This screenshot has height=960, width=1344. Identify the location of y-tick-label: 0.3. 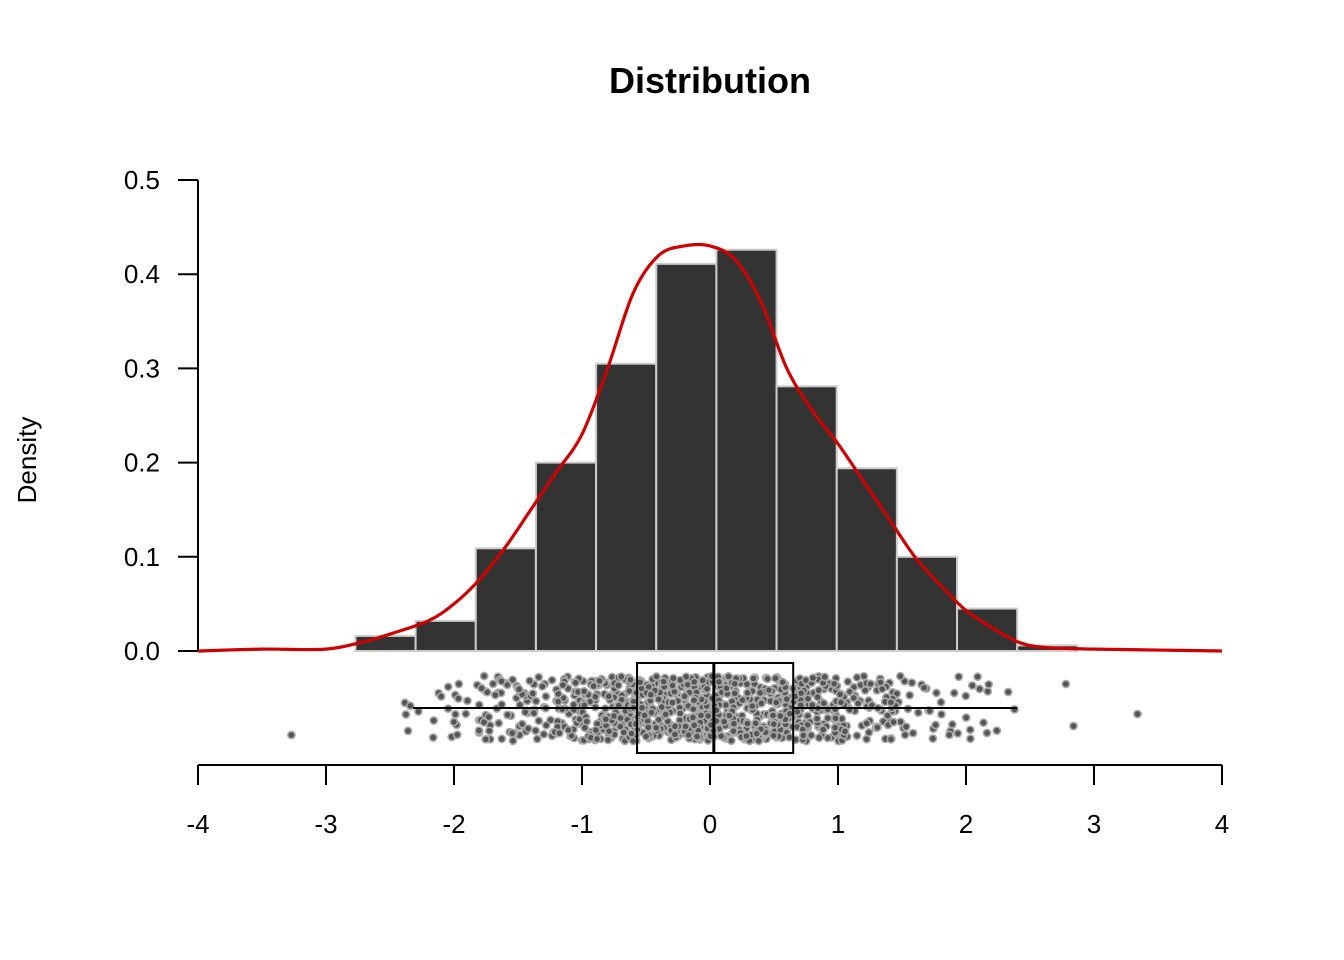
(142, 368).